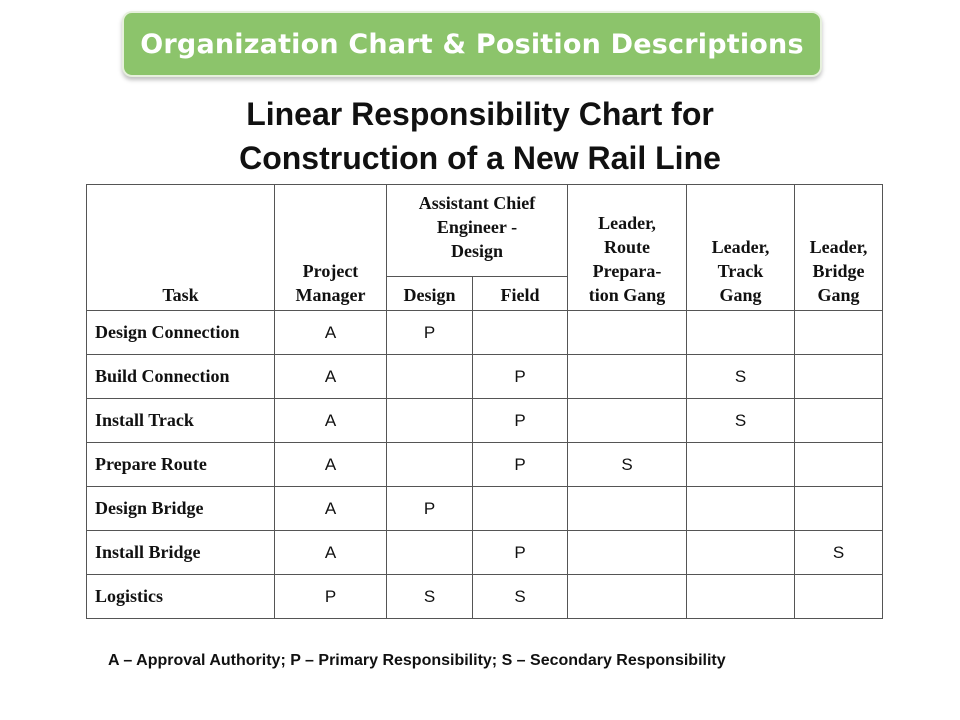 The height and width of the screenshot is (720, 960). What do you see at coordinates (627, 464) in the screenshot?
I see `route-cell: S` at bounding box center [627, 464].